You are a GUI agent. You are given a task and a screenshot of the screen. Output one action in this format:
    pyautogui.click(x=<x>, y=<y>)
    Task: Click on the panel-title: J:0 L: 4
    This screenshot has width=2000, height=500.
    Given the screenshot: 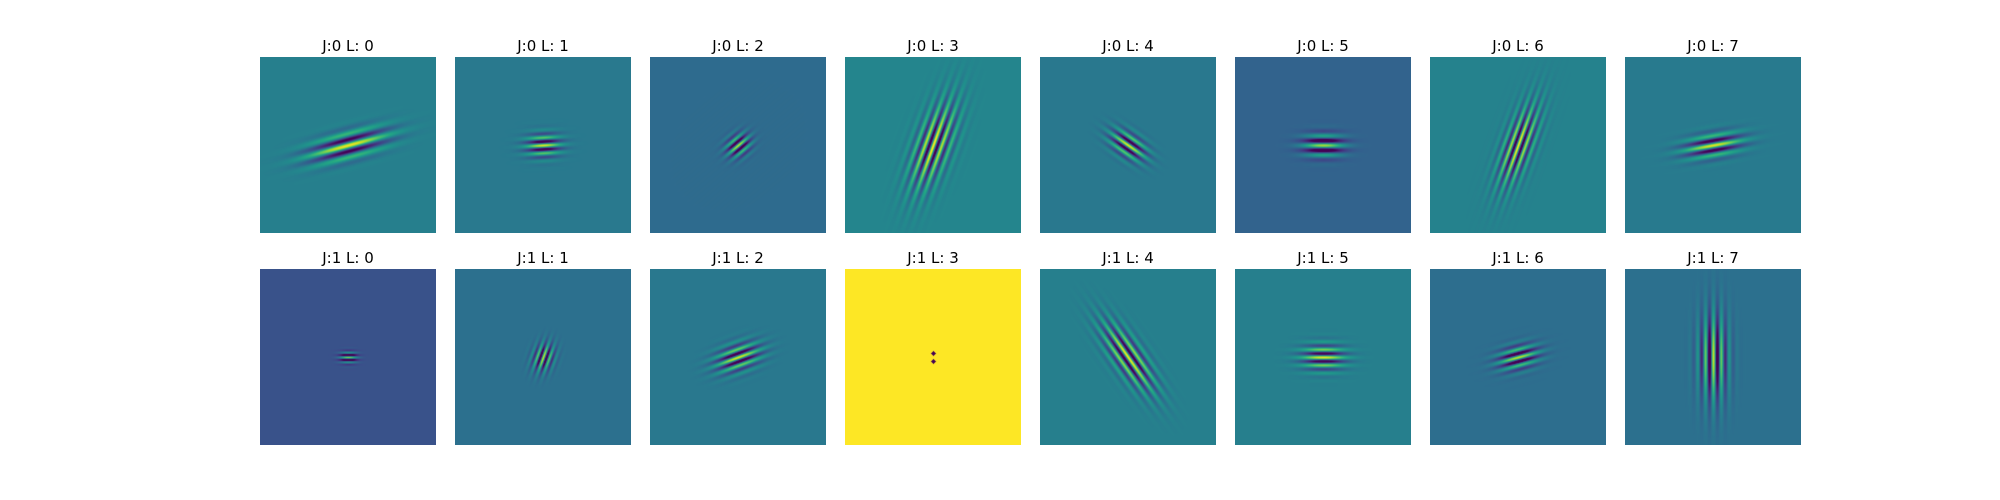 What is the action you would take?
    pyautogui.click(x=1128, y=46)
    